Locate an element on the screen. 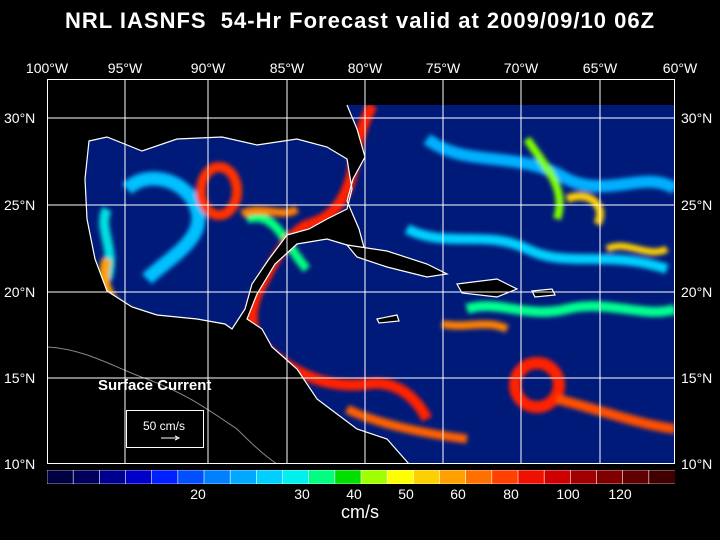 Image resolution: width=720 pixels, height=540 pixels. colorbar-tick-label: 30 is located at coordinates (302, 494).